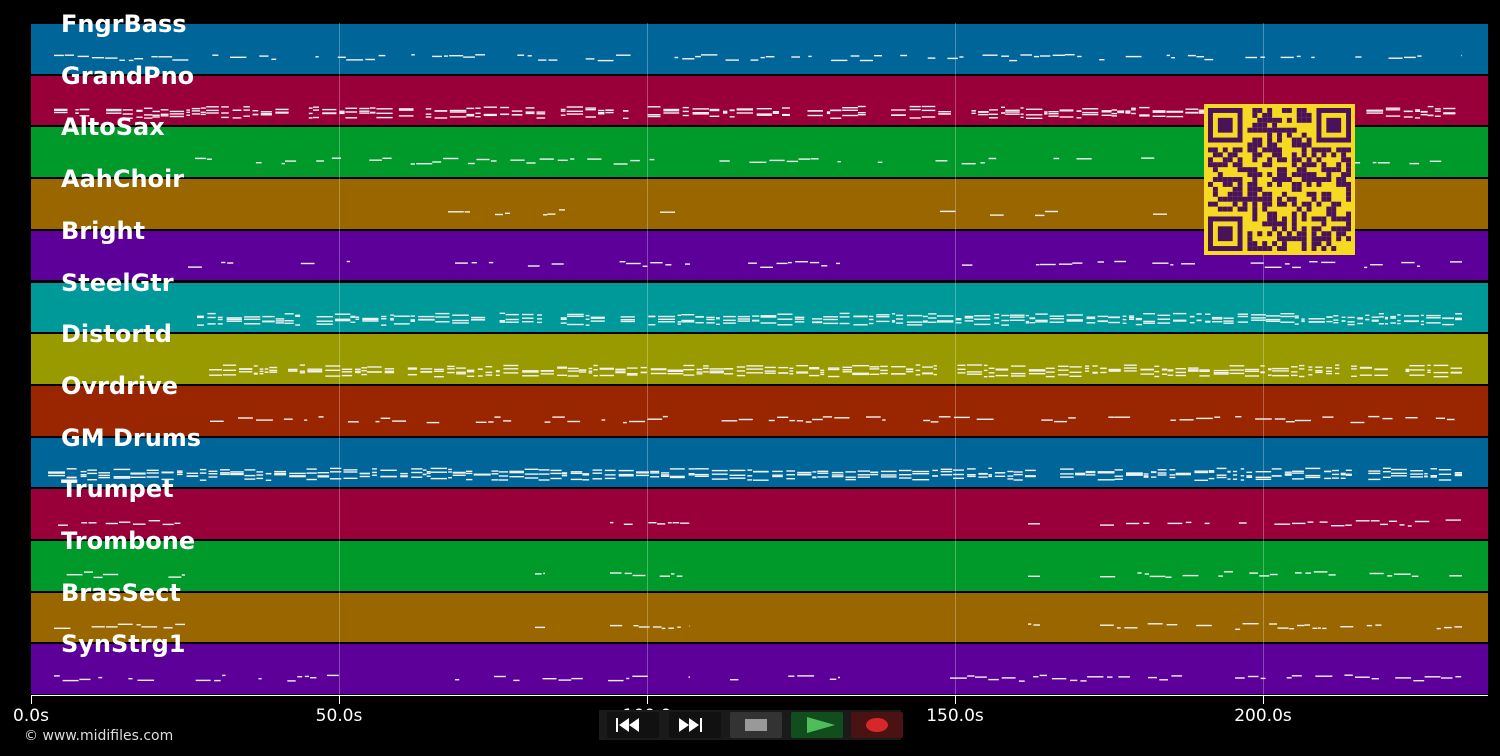  Describe the element at coordinates (121, 592) in the screenshot. I see `track-label: BrasSect` at that location.